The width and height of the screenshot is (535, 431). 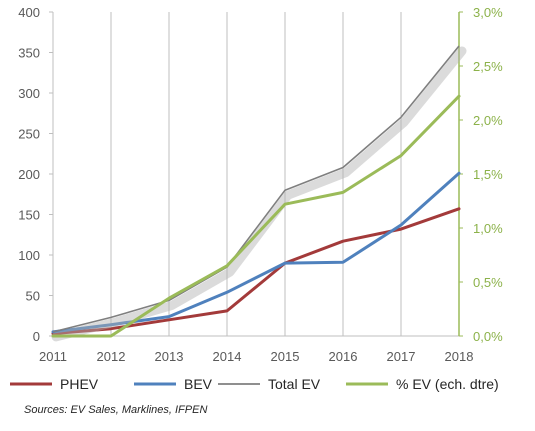 I want to click on x-tick-label: 2011, so click(x=53, y=356).